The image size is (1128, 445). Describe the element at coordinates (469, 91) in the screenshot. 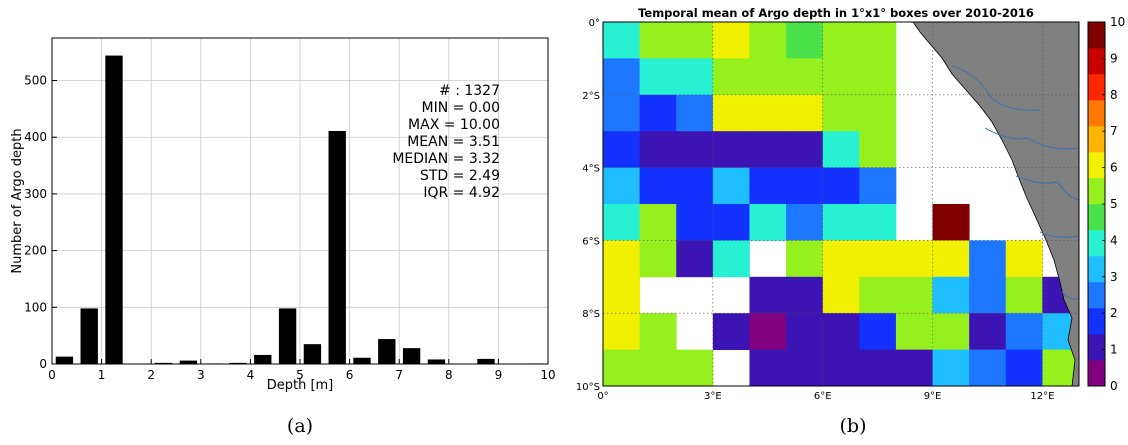

I see `stat-line-0: # : 1327` at that location.